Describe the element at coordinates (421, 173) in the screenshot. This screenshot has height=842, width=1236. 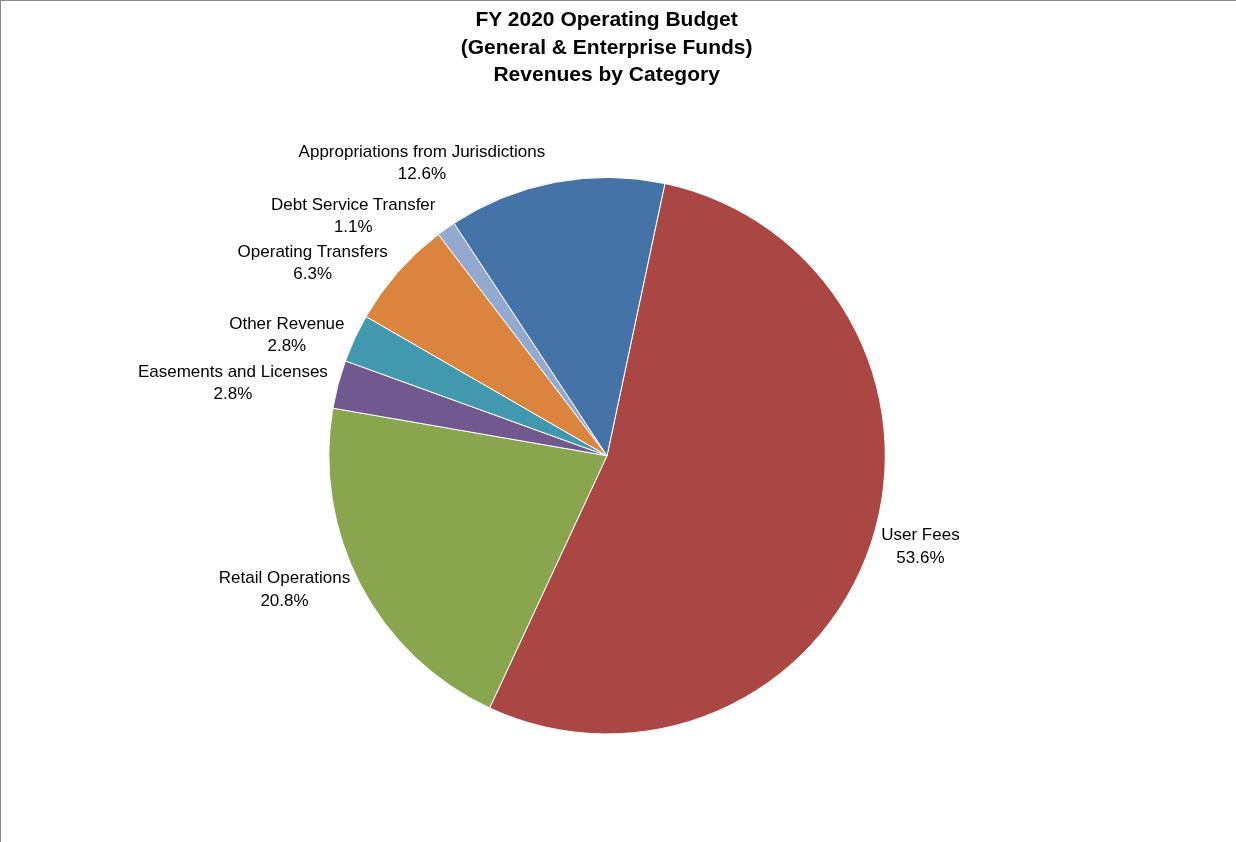
I see `data-label: 12.6%` at that location.